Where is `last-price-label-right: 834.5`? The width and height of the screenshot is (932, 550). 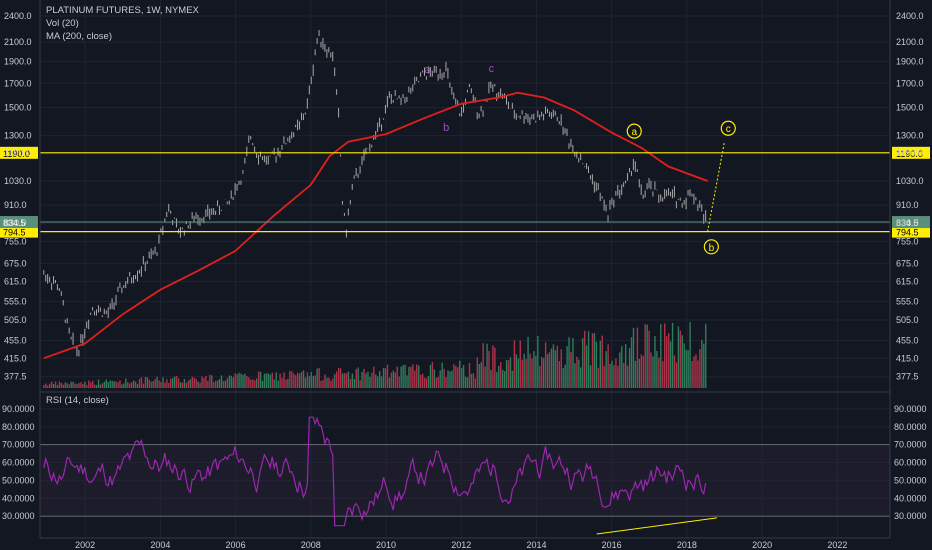 last-price-label-right: 834.5 is located at coordinates (907, 223).